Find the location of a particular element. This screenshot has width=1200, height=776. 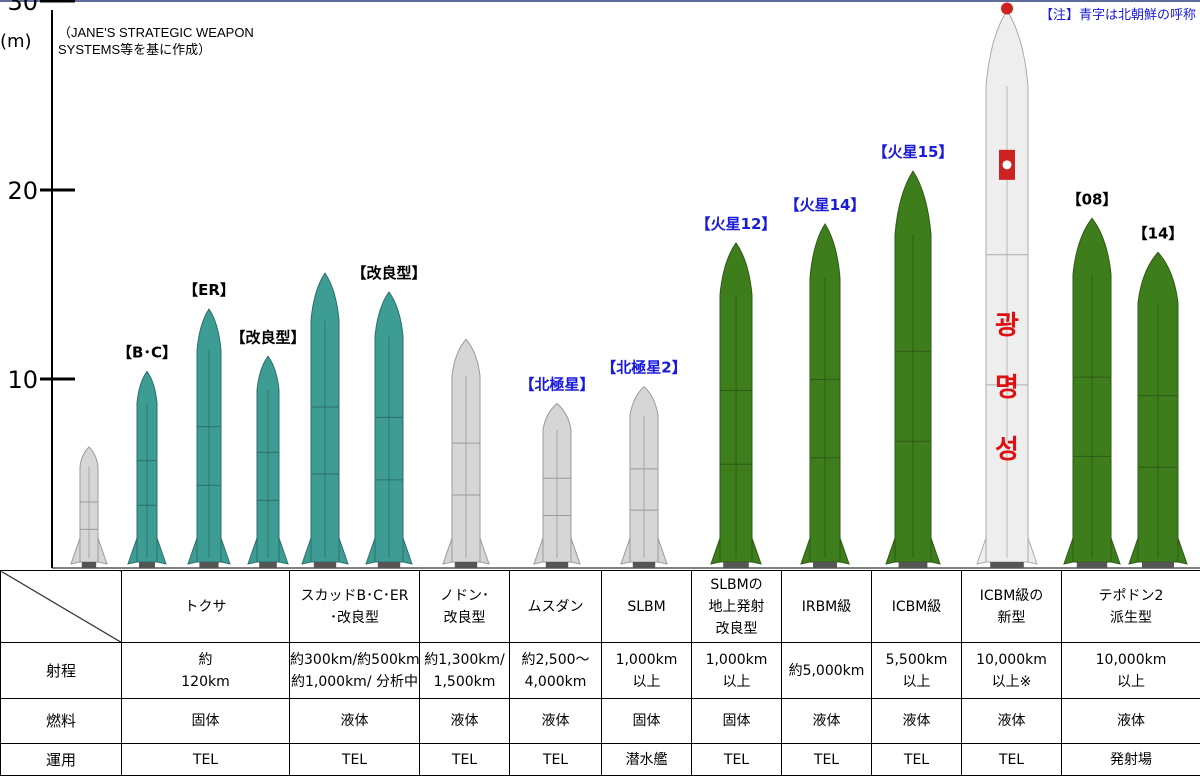

range-line: 約1,300km/ is located at coordinates (464, 660).